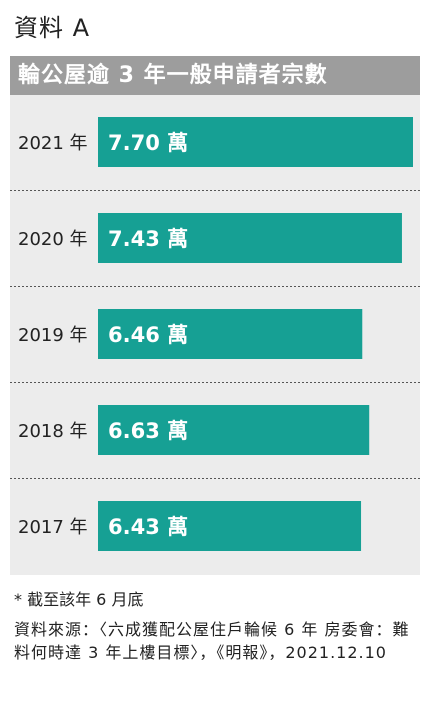  I want to click on page-heading: 資料 A, so click(52, 28).